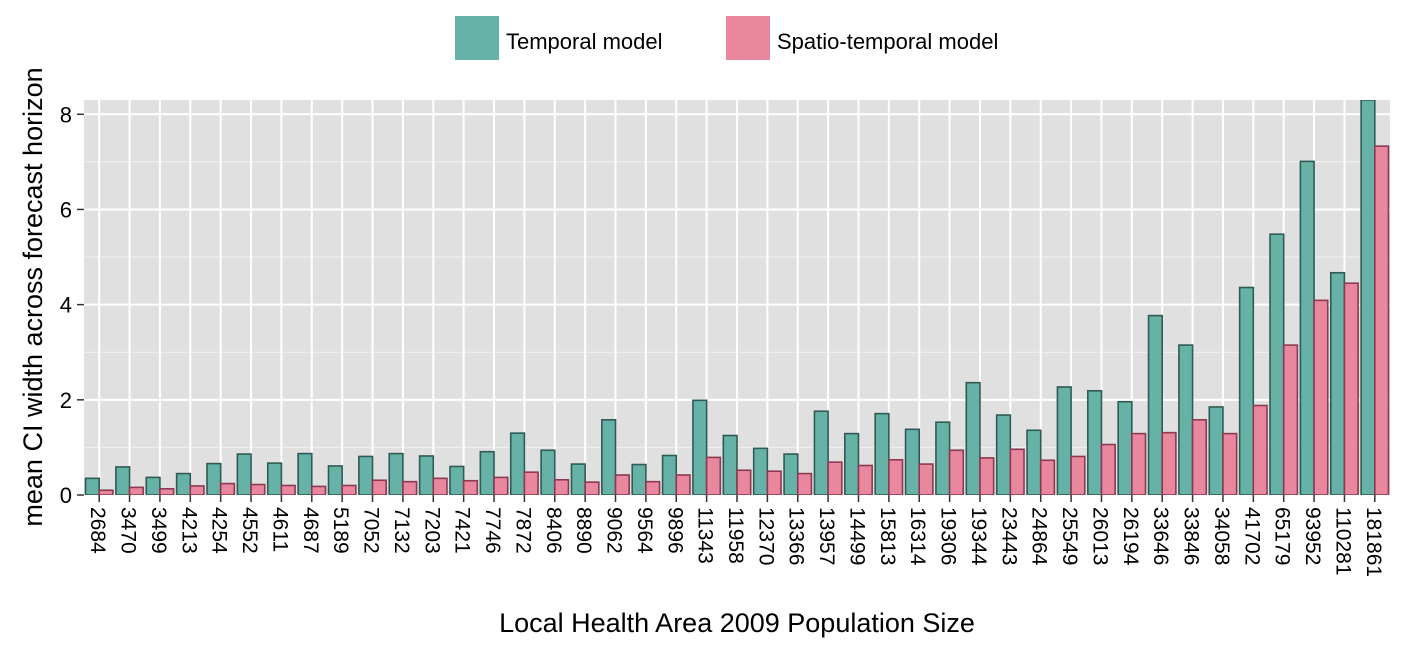  What do you see at coordinates (705, 535) in the screenshot?
I see `x-tick-label: 11343` at bounding box center [705, 535].